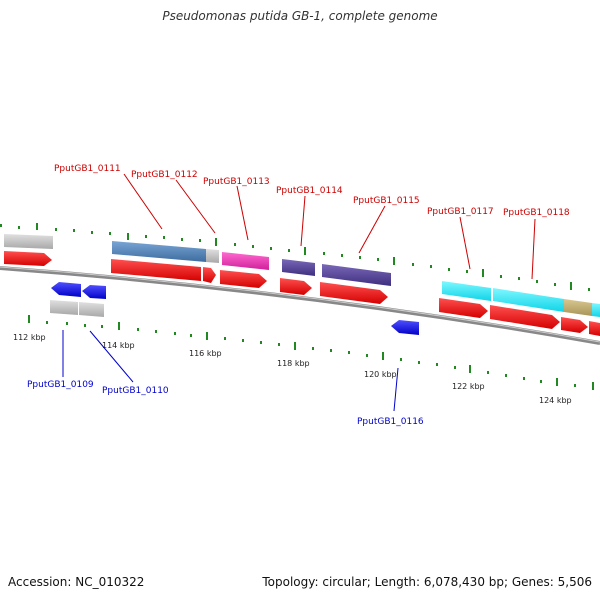 The image size is (600, 600). What do you see at coordinates (468, 386) in the screenshot?
I see `ruler-label: 122 kbp` at bounding box center [468, 386].